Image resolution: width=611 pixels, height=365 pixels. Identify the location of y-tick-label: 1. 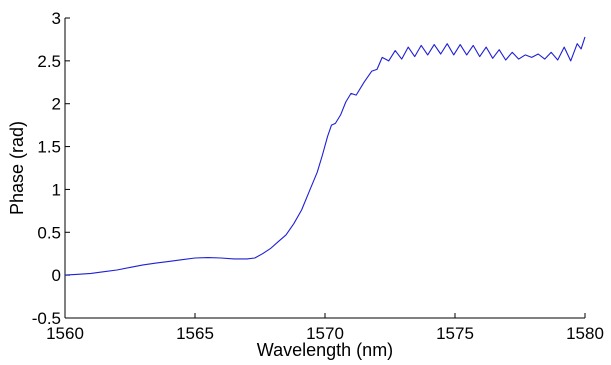
(56, 189).